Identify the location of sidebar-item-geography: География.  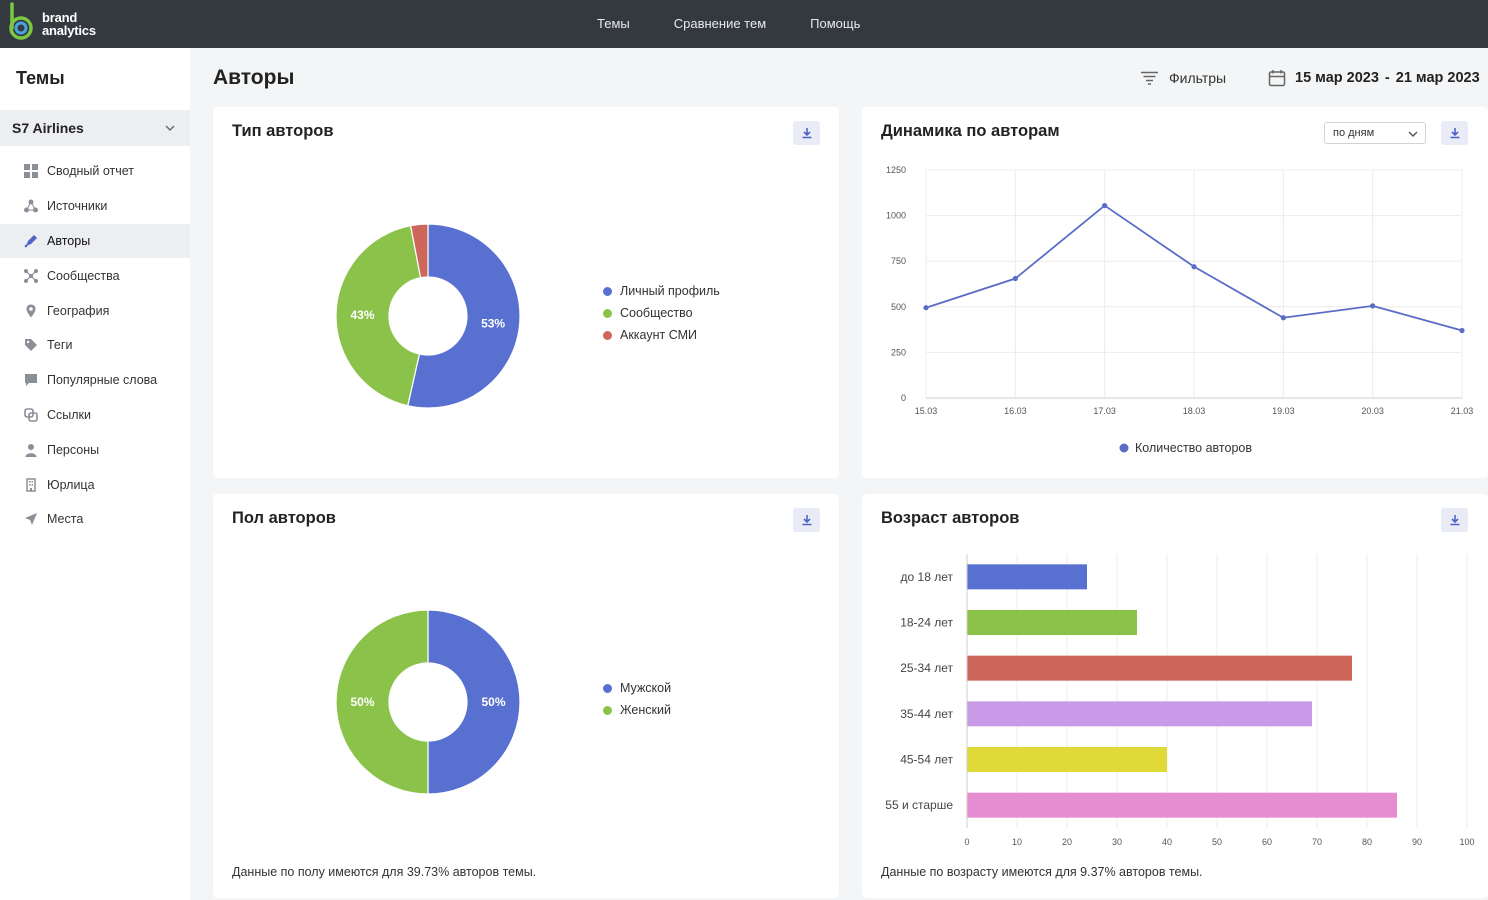
(95, 310).